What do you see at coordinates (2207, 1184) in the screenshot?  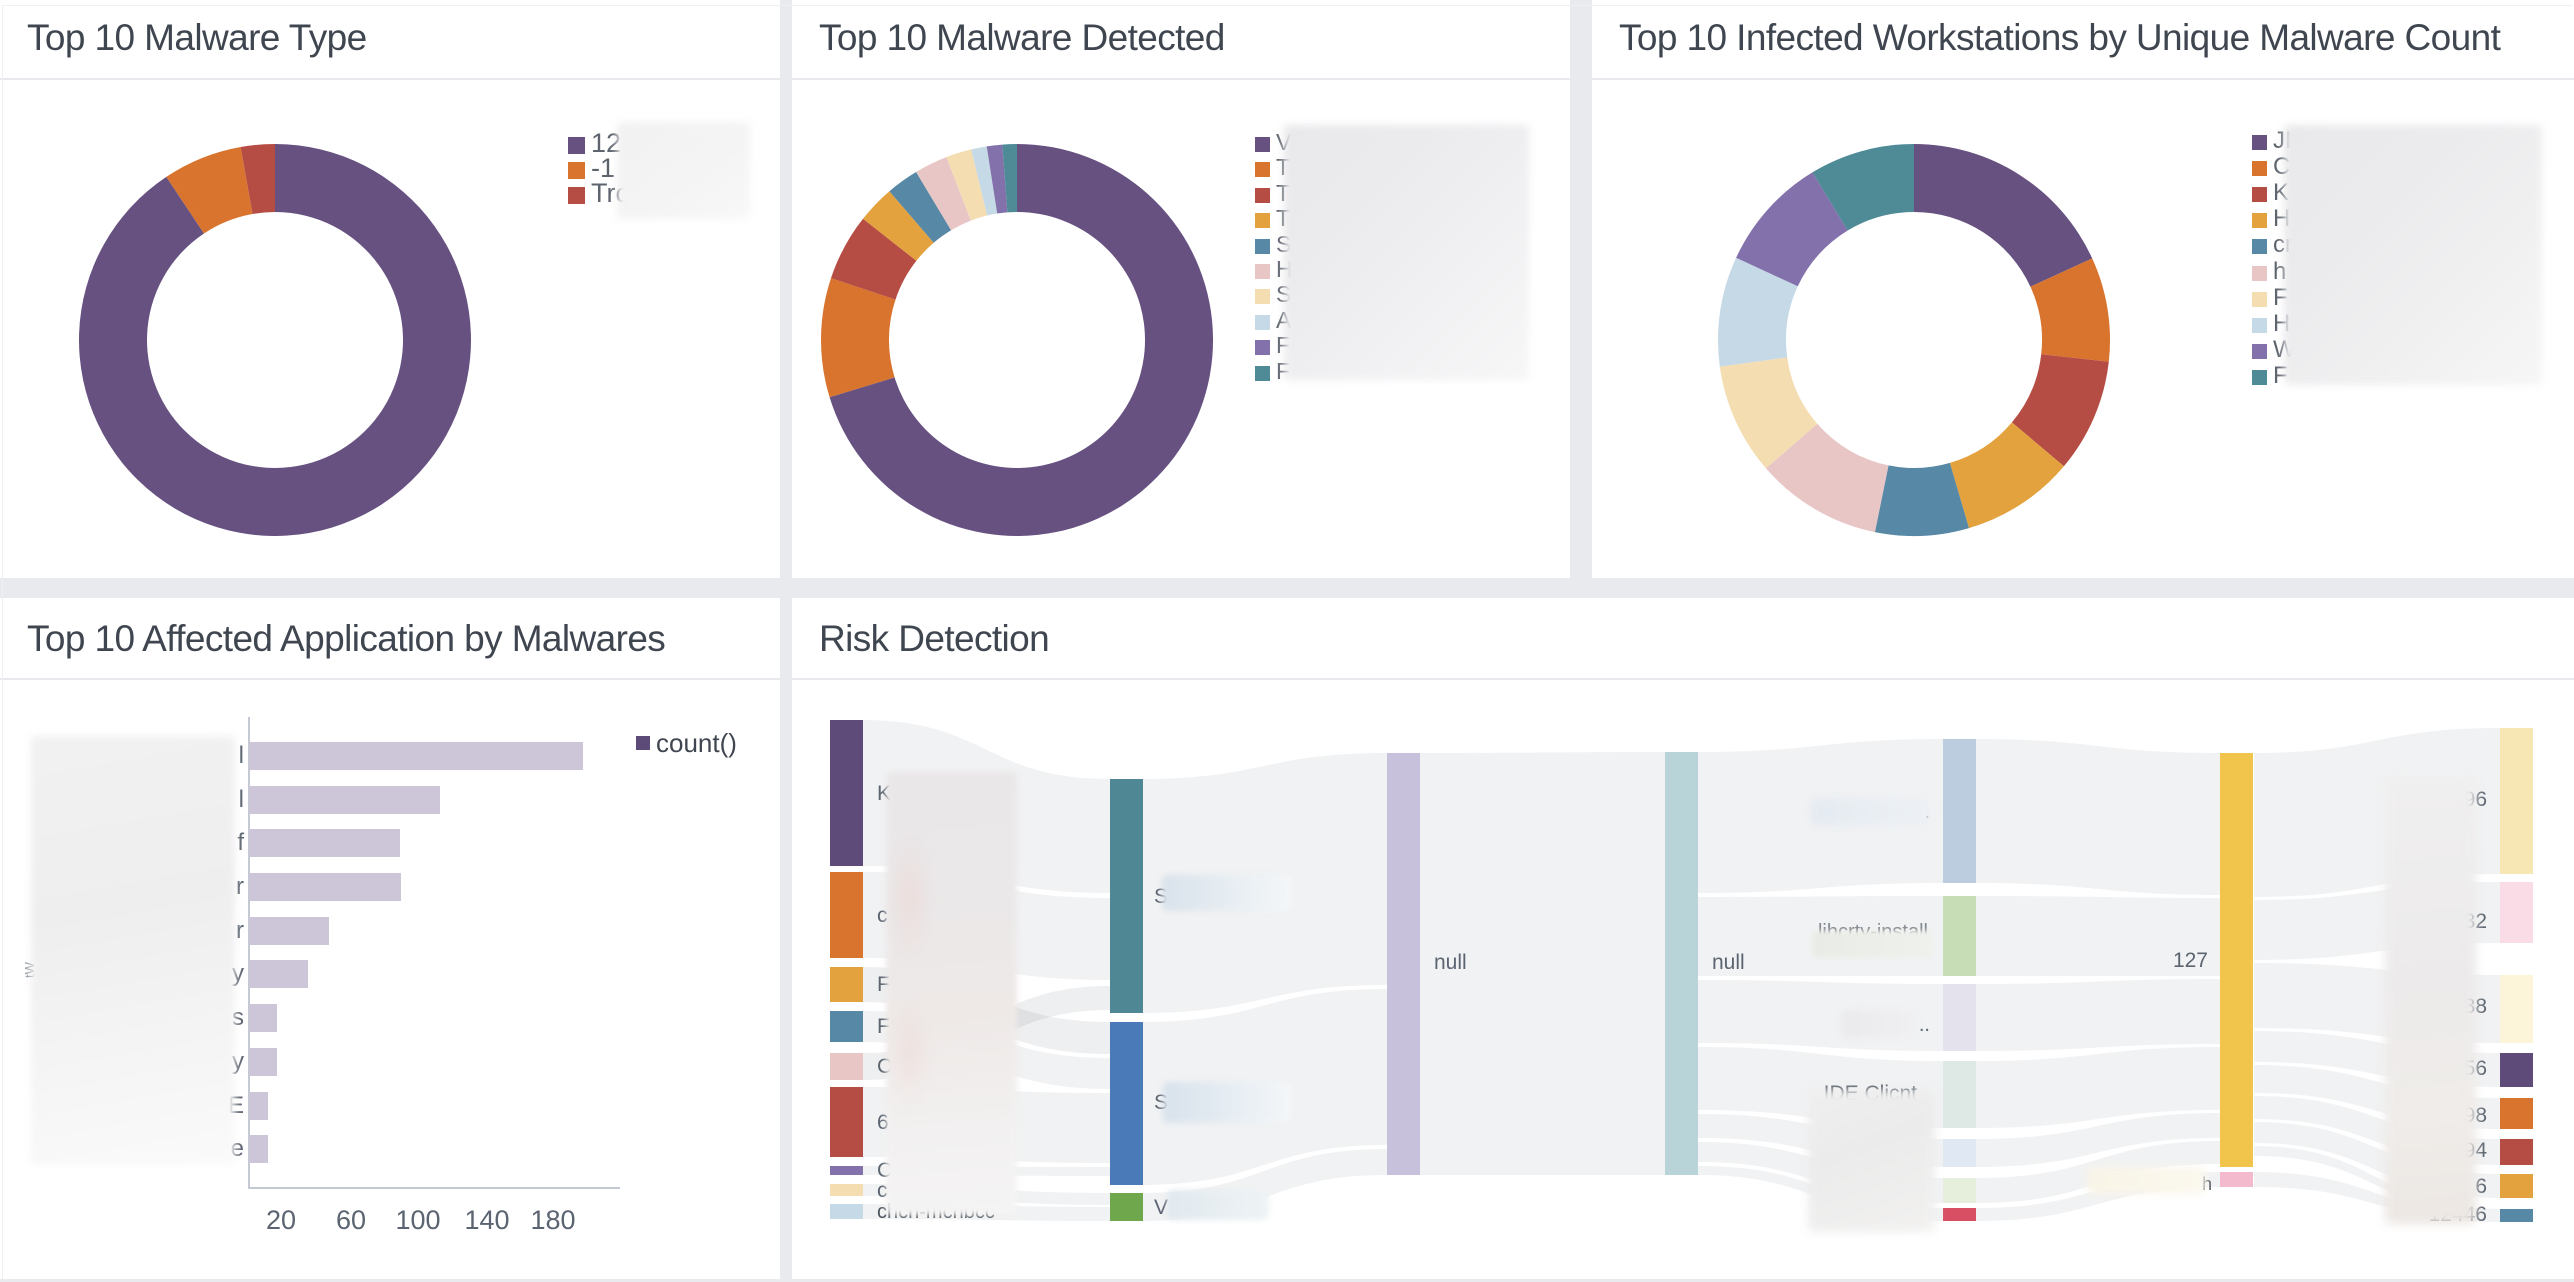 I see `svg-text: h` at bounding box center [2207, 1184].